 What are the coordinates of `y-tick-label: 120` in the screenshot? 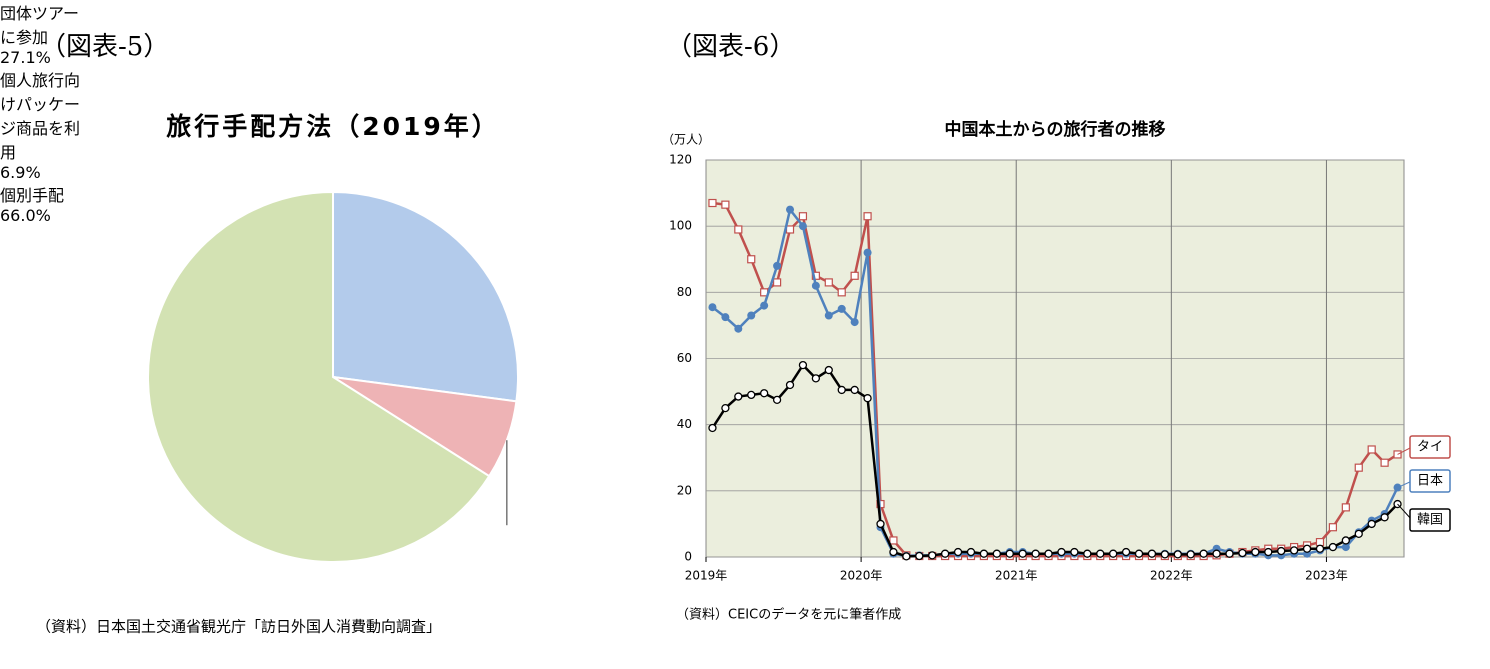 It's located at (680, 160).